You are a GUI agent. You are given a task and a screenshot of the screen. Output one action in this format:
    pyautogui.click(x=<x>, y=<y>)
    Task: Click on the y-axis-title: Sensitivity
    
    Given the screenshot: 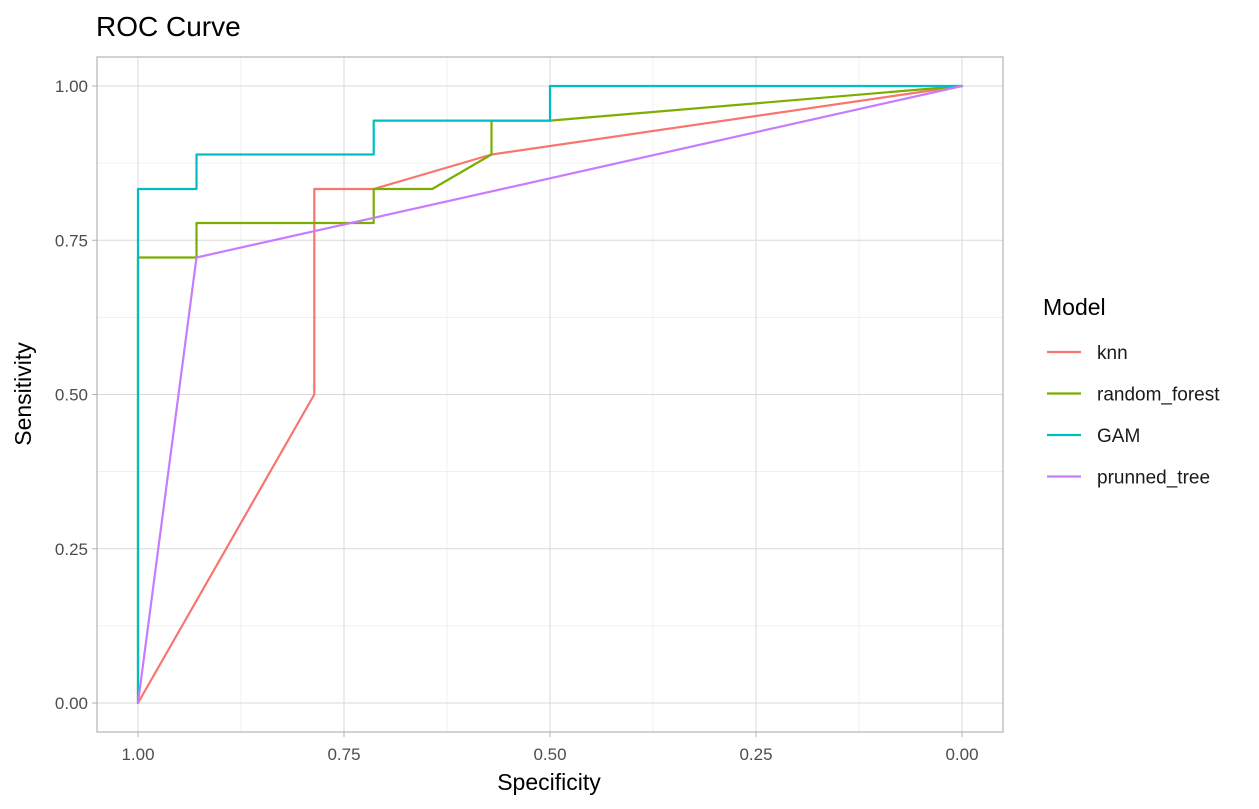 What is the action you would take?
    pyautogui.click(x=23, y=394)
    